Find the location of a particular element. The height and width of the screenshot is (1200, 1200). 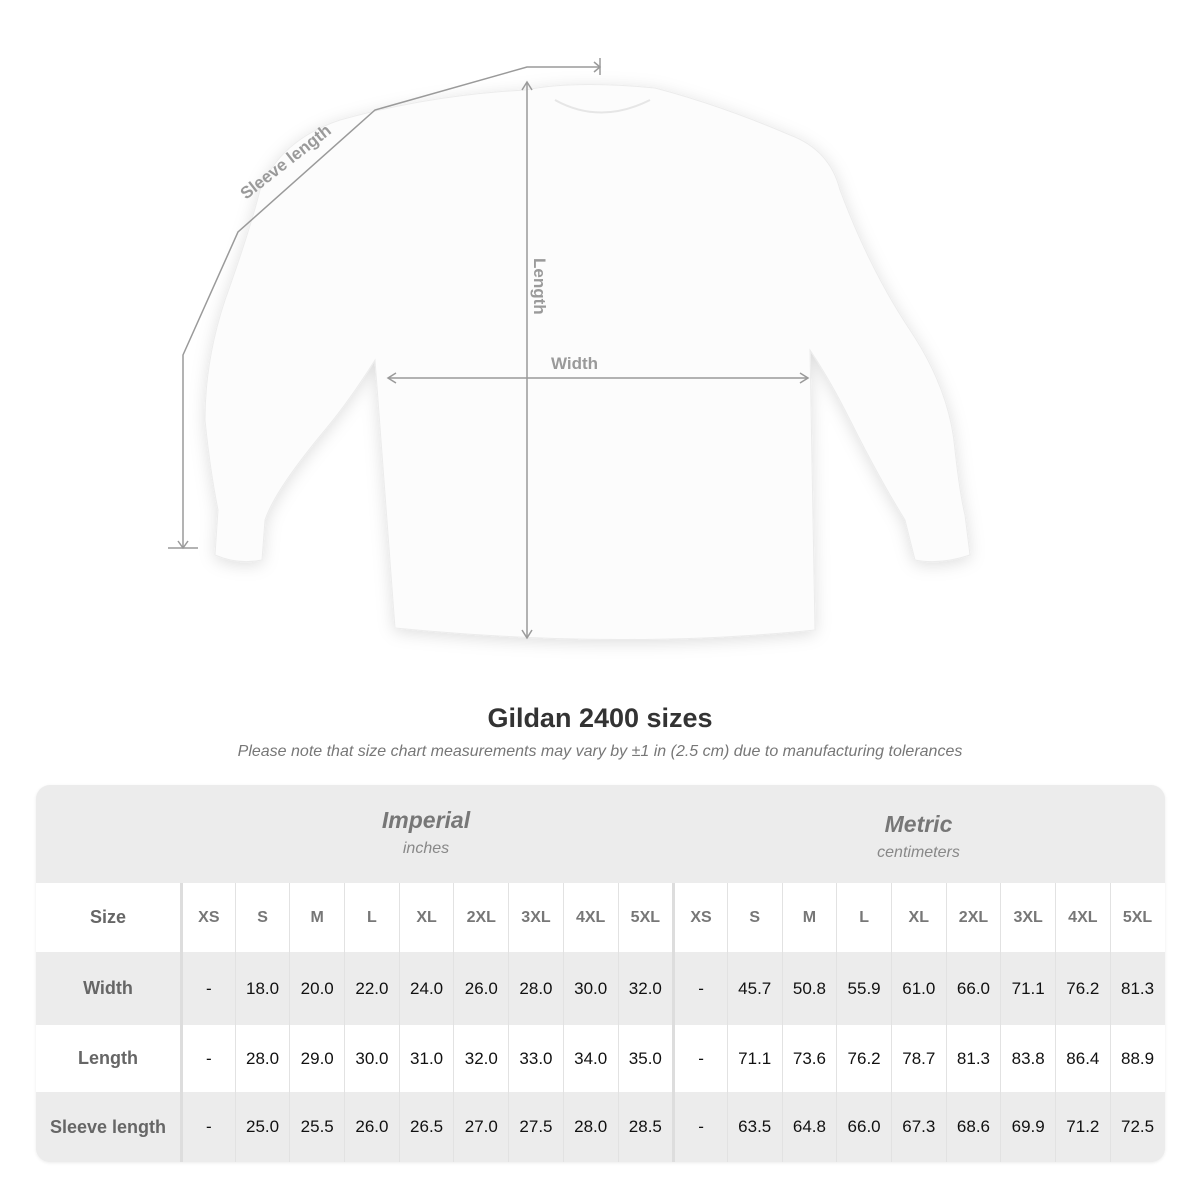

row-label: Size is located at coordinates (108, 917).